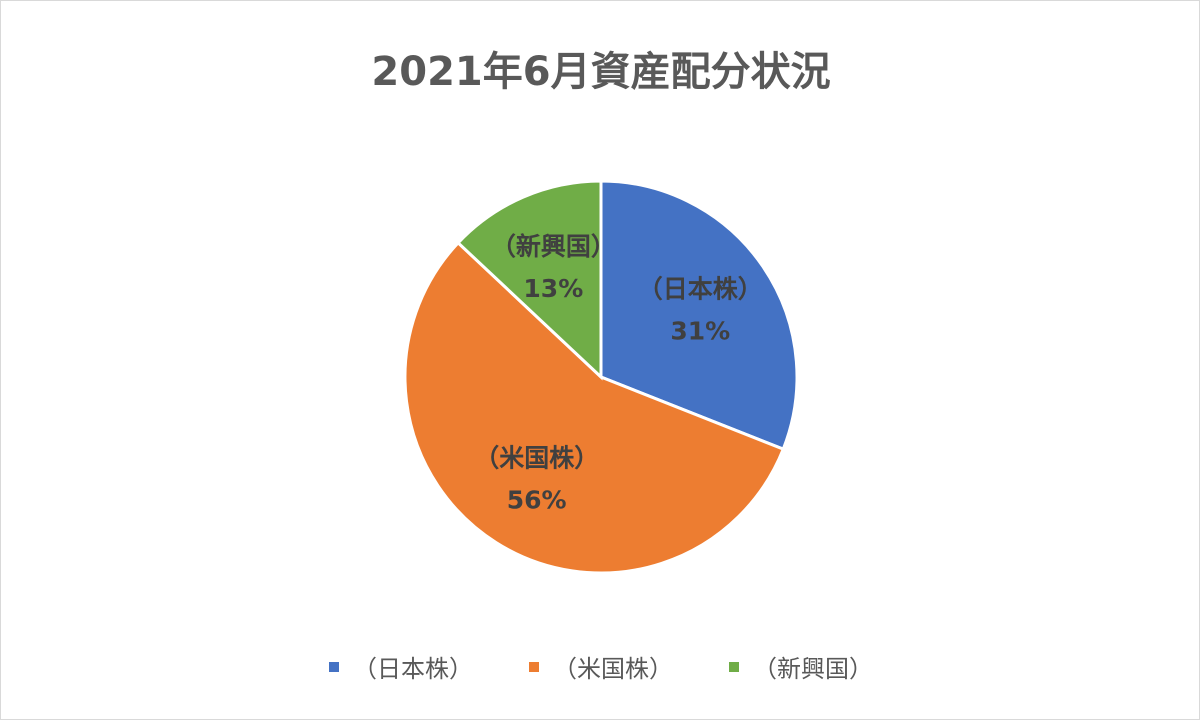  Describe the element at coordinates (537, 499) in the screenshot. I see `slice-percent-label: 56%` at that location.